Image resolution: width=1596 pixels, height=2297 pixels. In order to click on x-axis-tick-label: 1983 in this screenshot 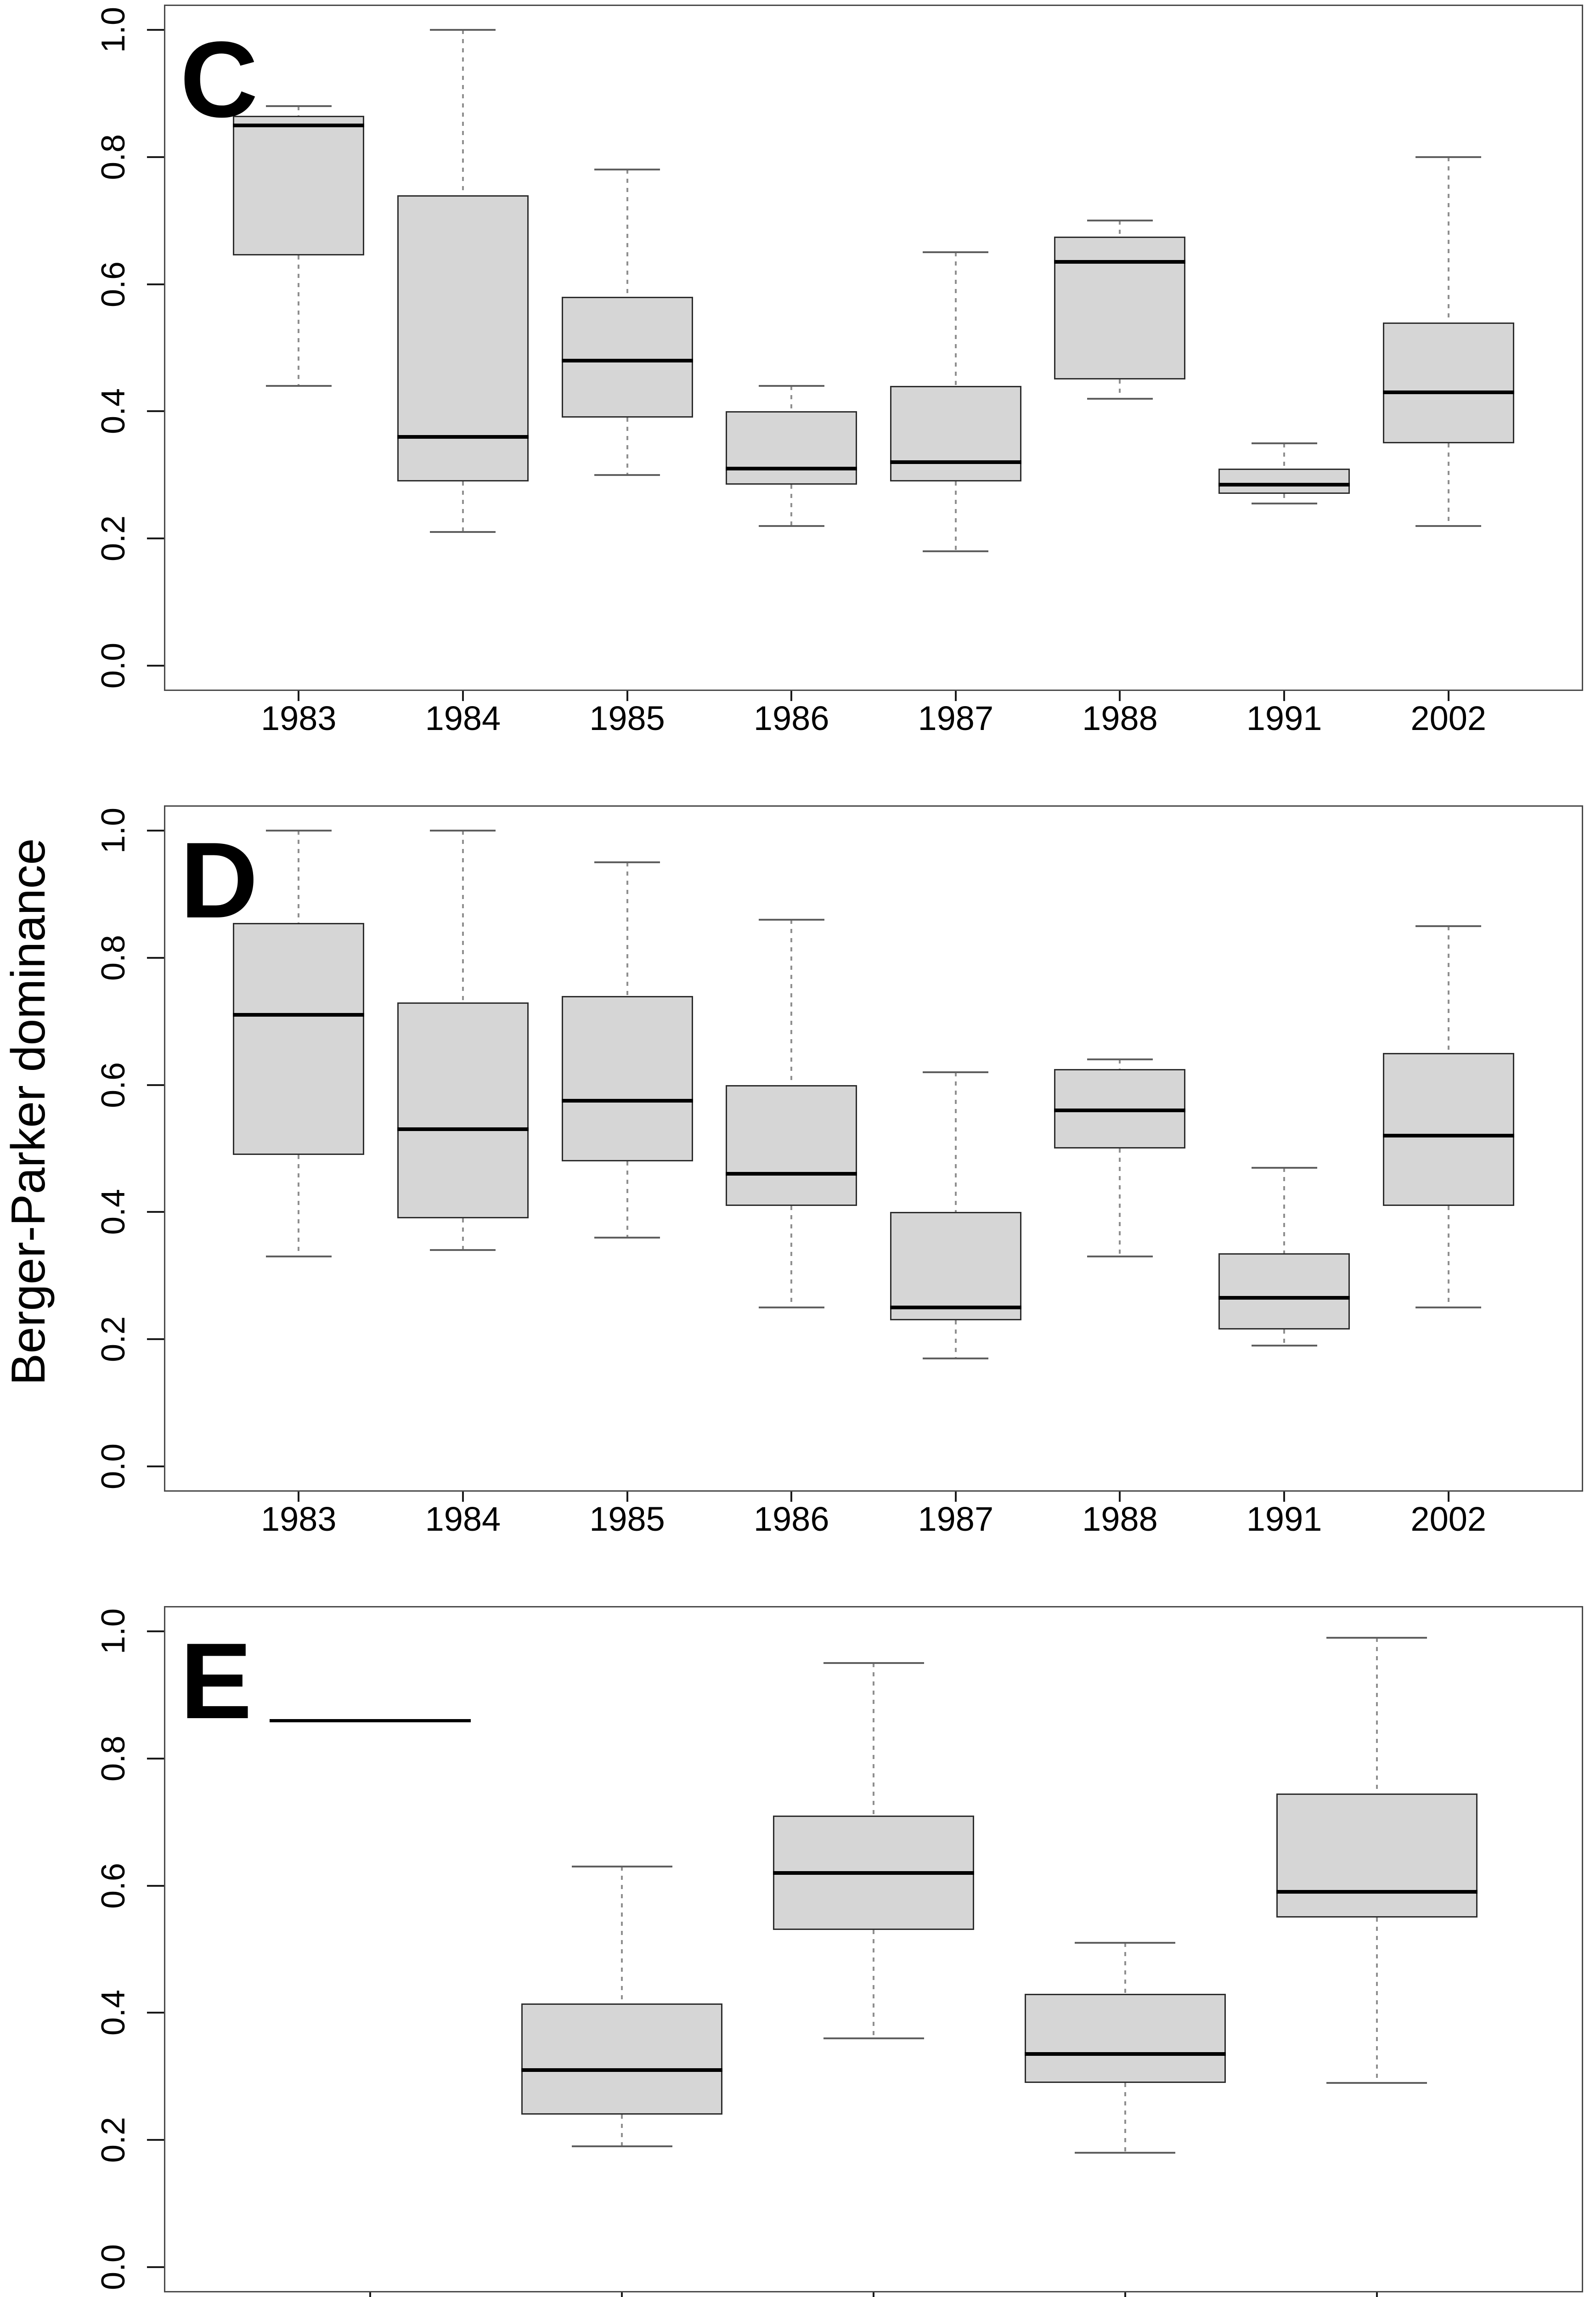, I will do `click(298, 718)`.